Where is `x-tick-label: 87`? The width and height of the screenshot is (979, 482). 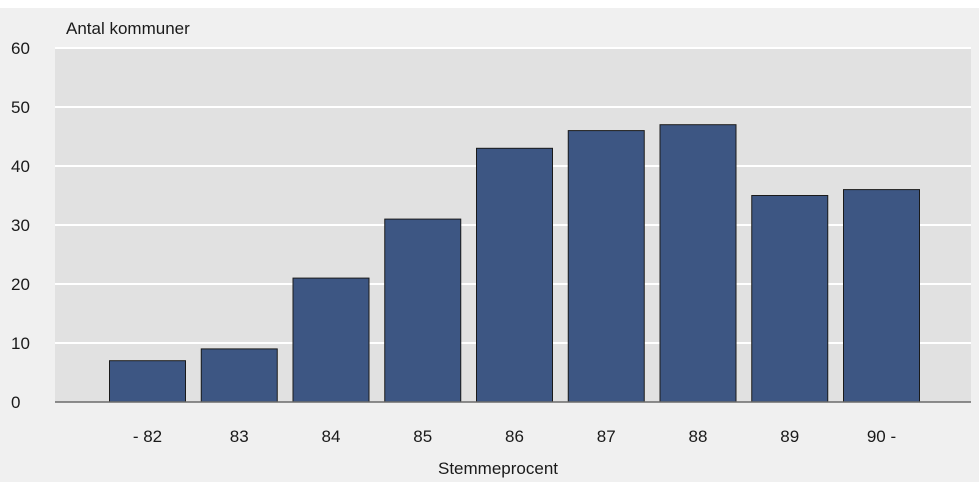 x-tick-label: 87 is located at coordinates (606, 436).